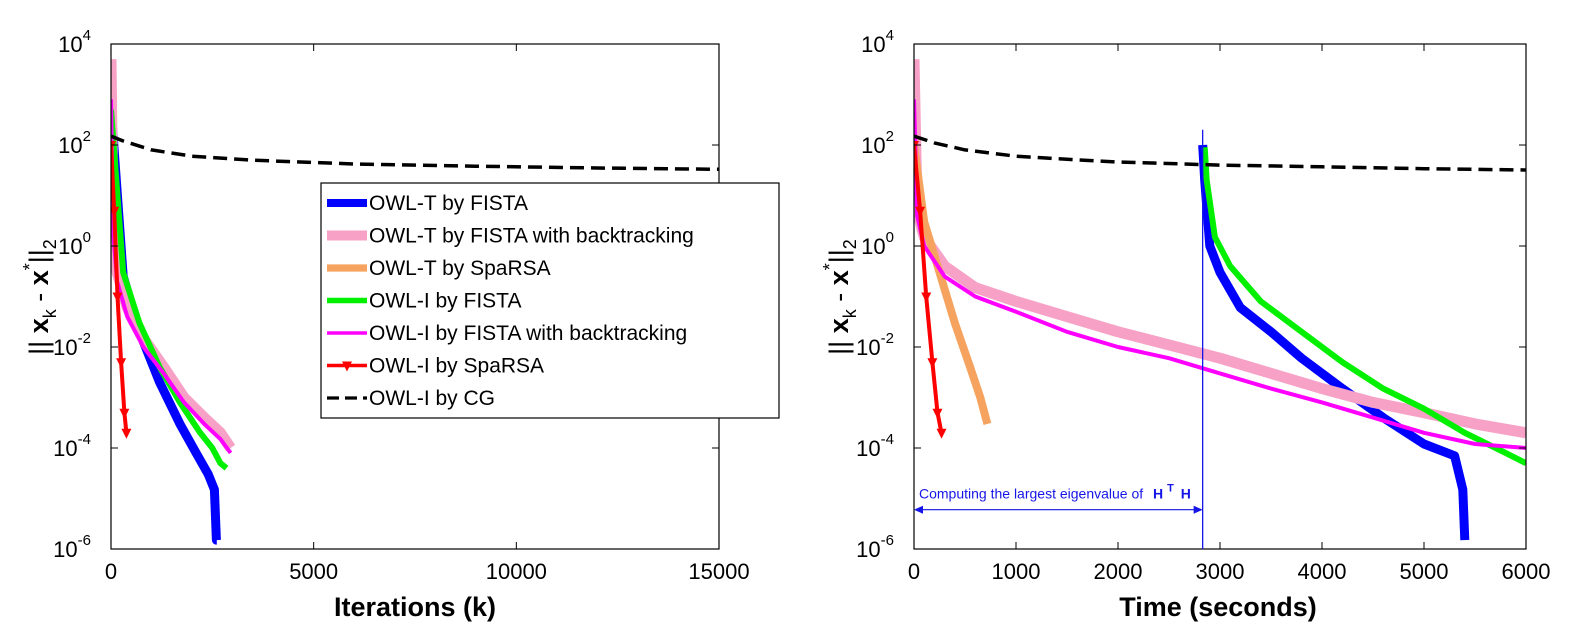 The width and height of the screenshot is (1590, 638). What do you see at coordinates (445, 301) in the screenshot?
I see `legend-label: OWL-I by FISTA` at bounding box center [445, 301].